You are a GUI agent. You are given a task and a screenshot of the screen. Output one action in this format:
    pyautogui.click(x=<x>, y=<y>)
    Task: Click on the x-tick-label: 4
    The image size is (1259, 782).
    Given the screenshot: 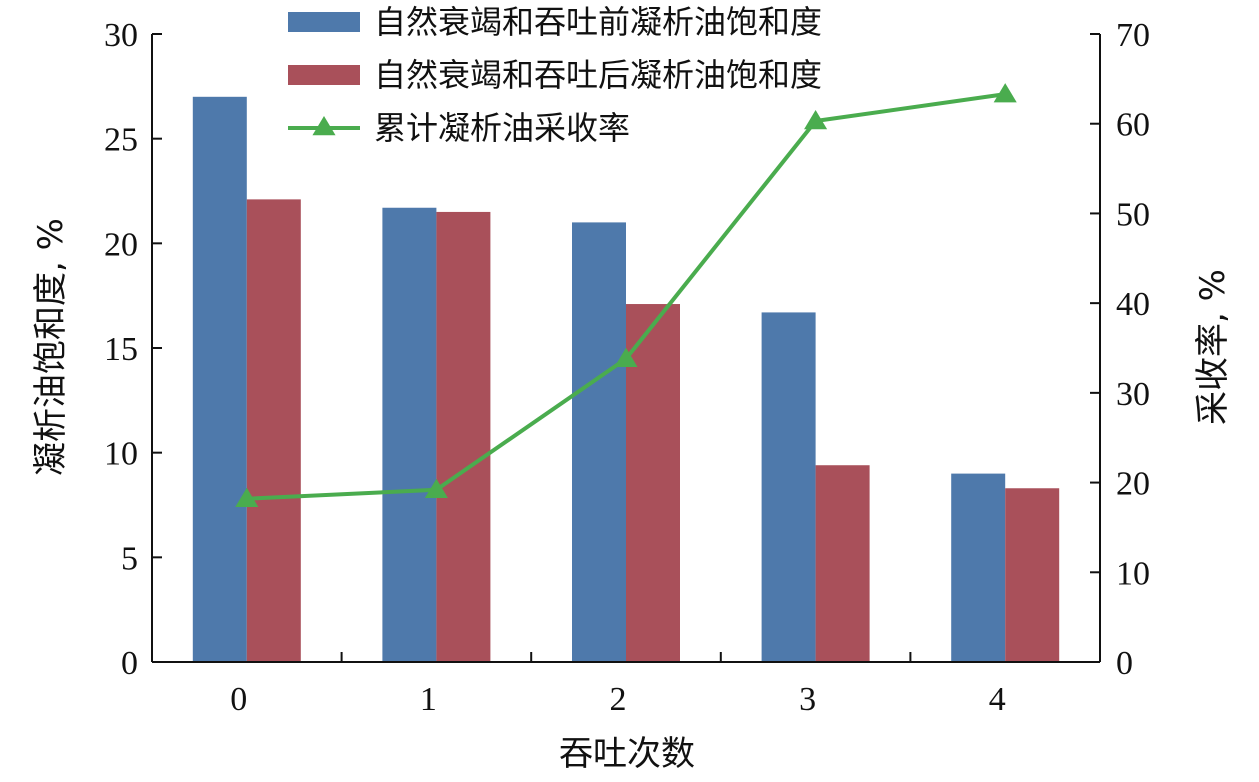 What is the action you would take?
    pyautogui.click(x=997, y=699)
    